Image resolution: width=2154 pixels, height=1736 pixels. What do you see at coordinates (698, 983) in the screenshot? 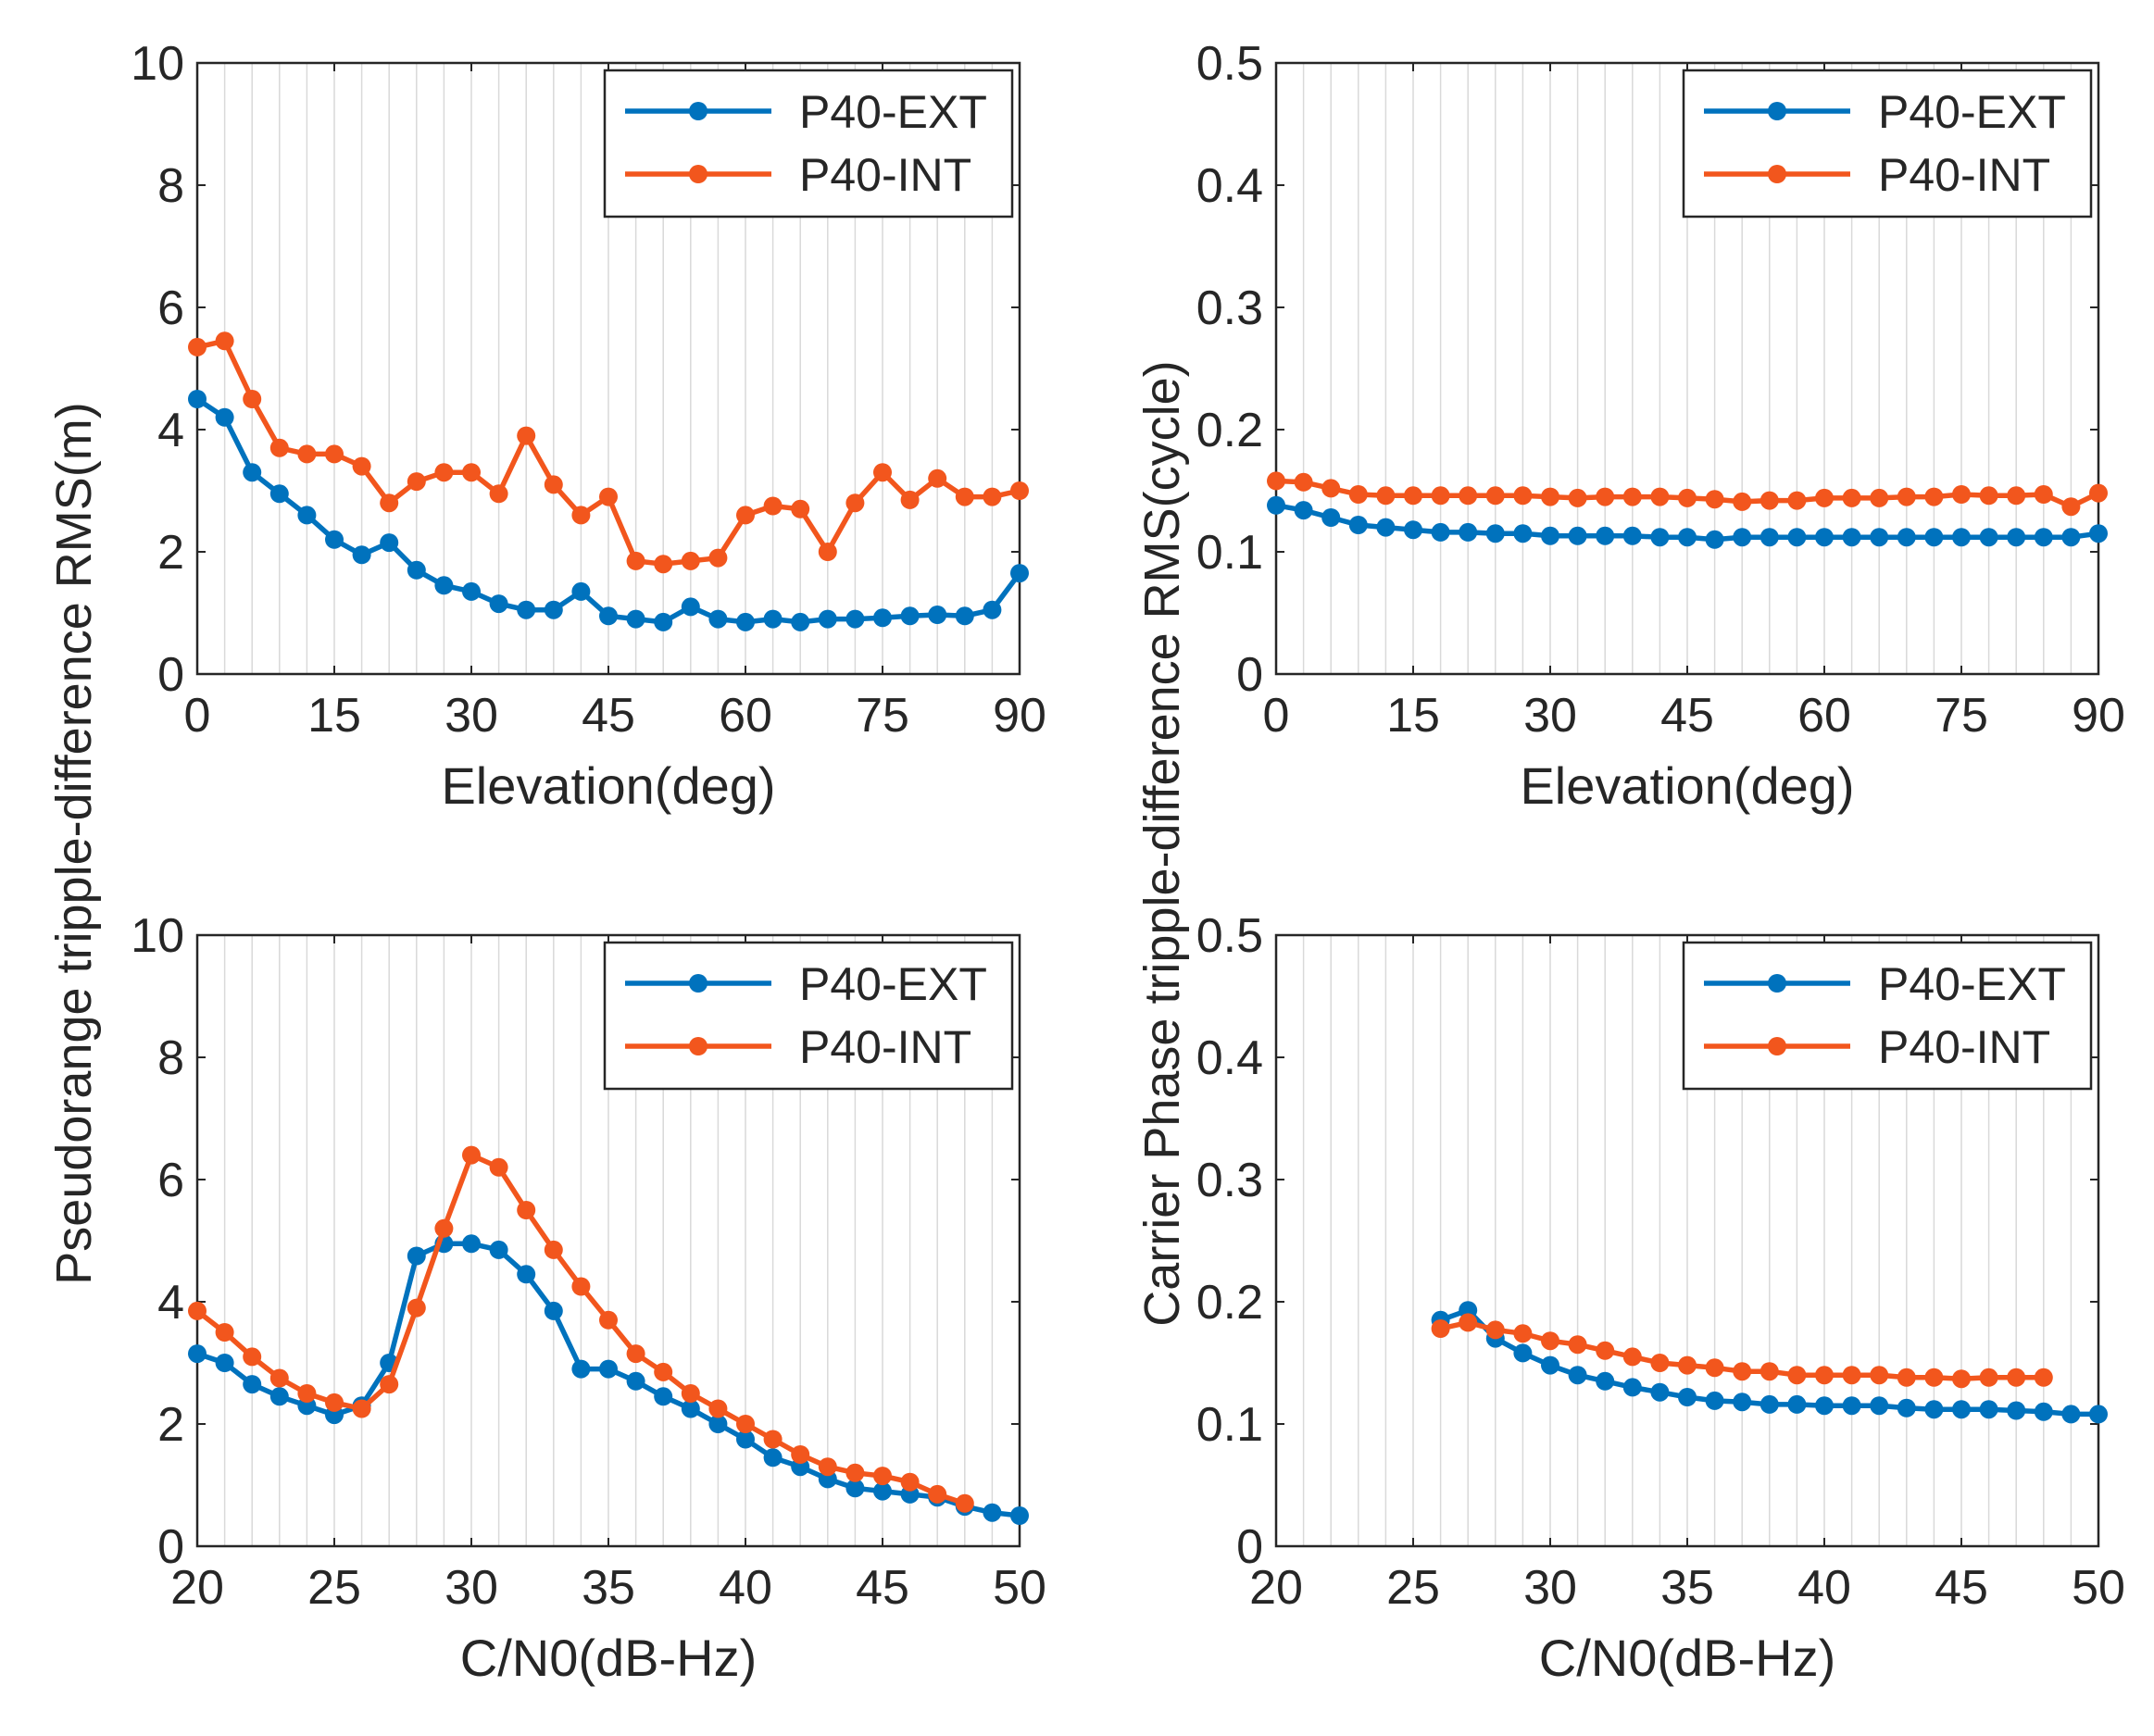
I see `legend-swatch-marker` at bounding box center [698, 983].